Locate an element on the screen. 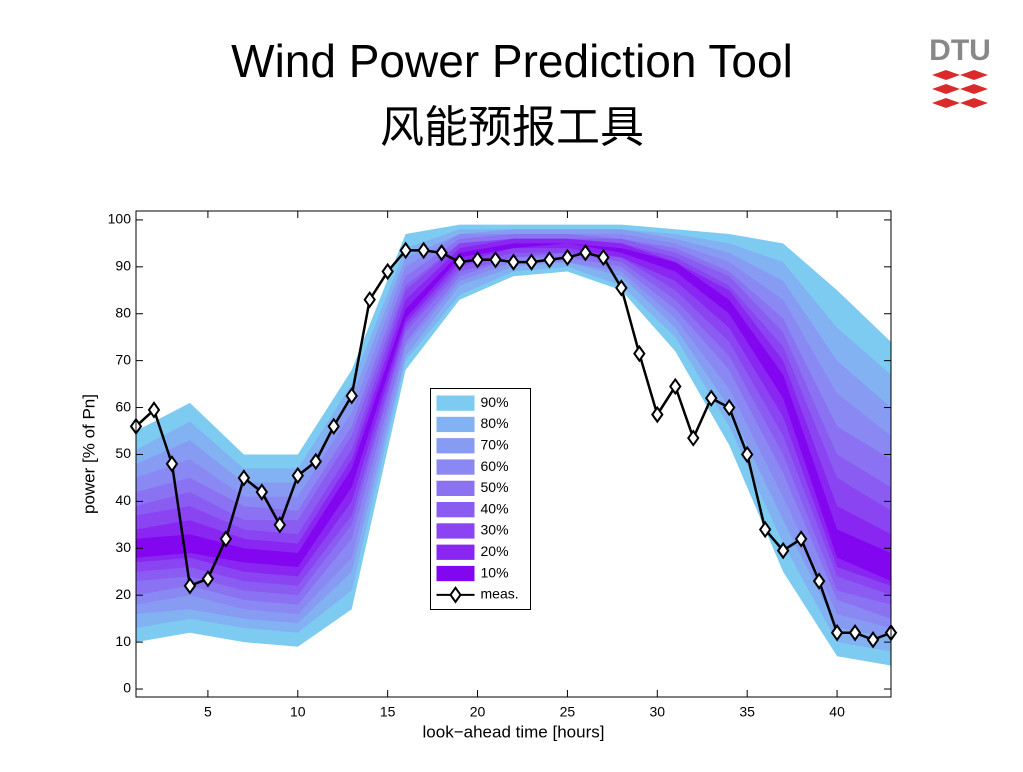  y-axis-label: power [% of Pn] is located at coordinates (88, 454).